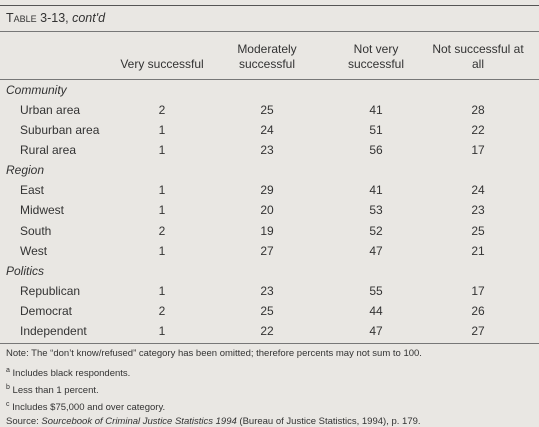 The image size is (539, 427). I want to click on footnote-marker: a, so click(8, 370).